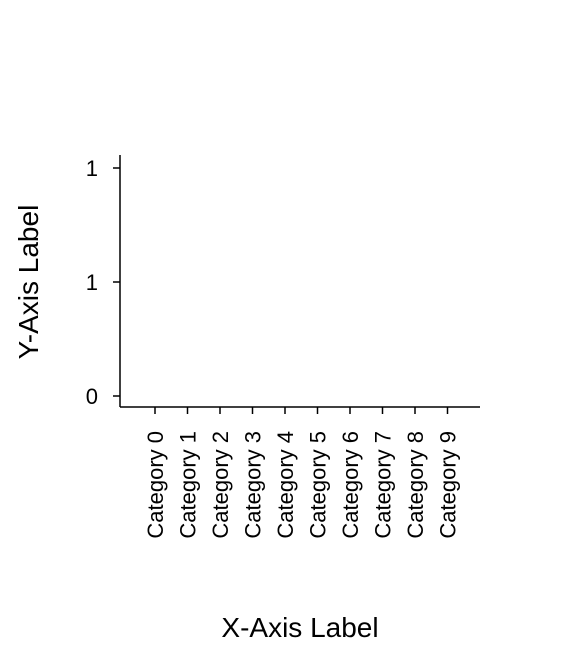 Image resolution: width=575 pixels, height=657 pixels. Describe the element at coordinates (253, 485) in the screenshot. I see `x-tick-label: Category 3` at that location.